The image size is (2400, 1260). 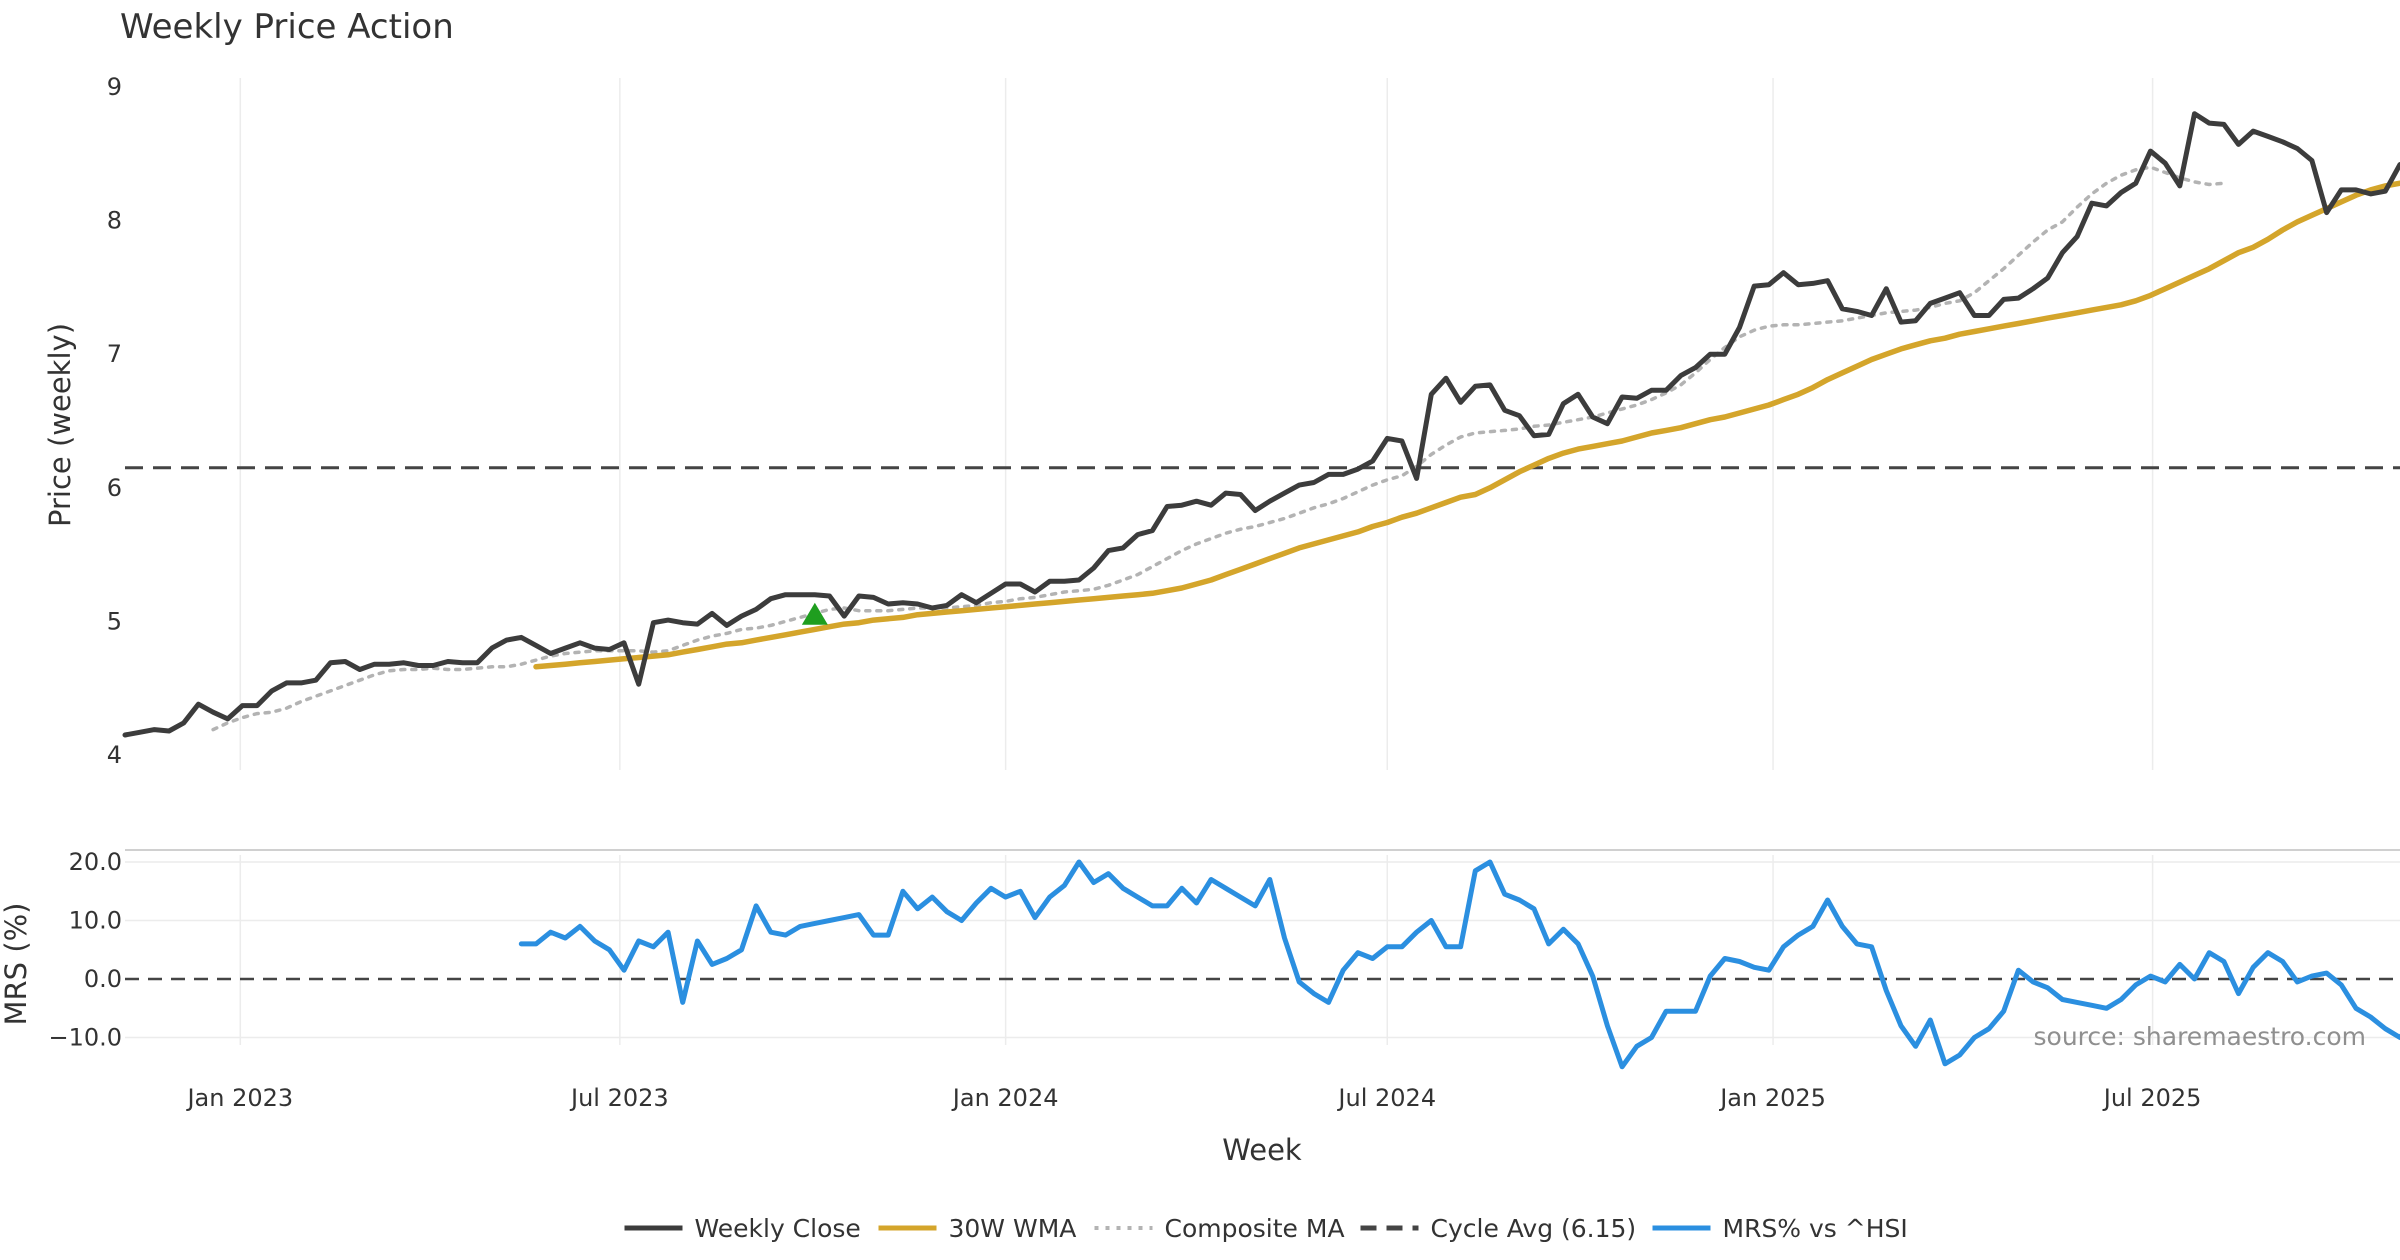 I want to click on legend-item: Composite MA, so click(x=1219, y=1228).